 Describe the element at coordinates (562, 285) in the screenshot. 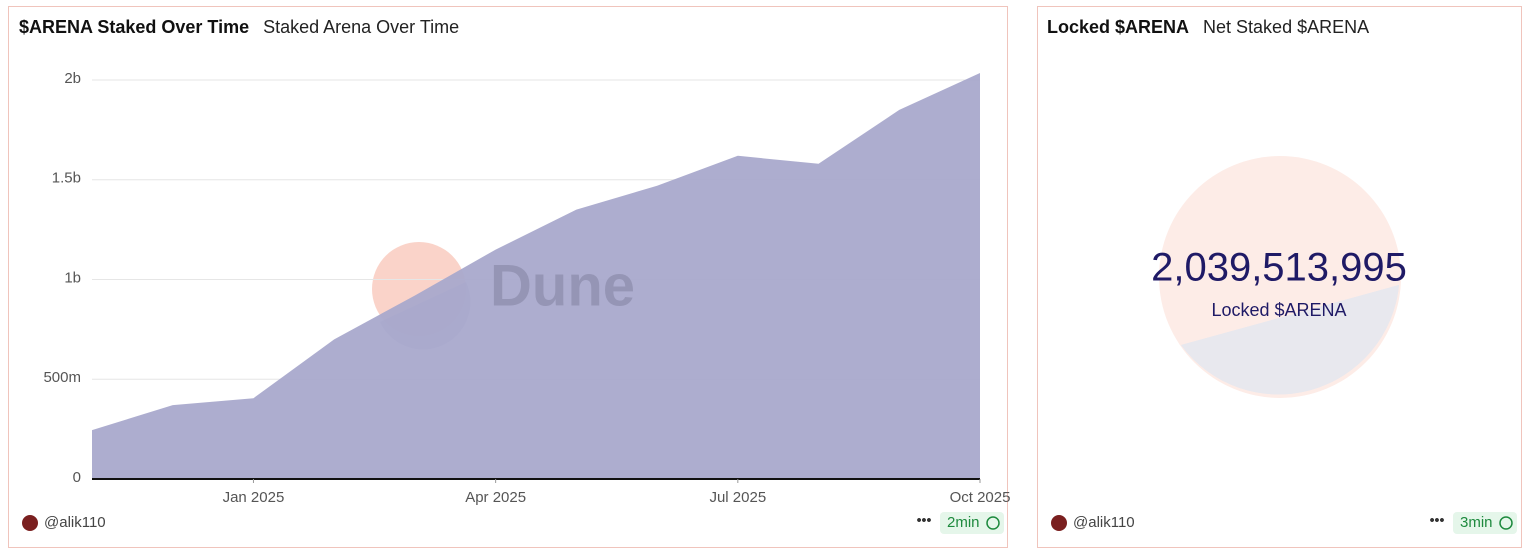

I see `watermark: Dune` at that location.